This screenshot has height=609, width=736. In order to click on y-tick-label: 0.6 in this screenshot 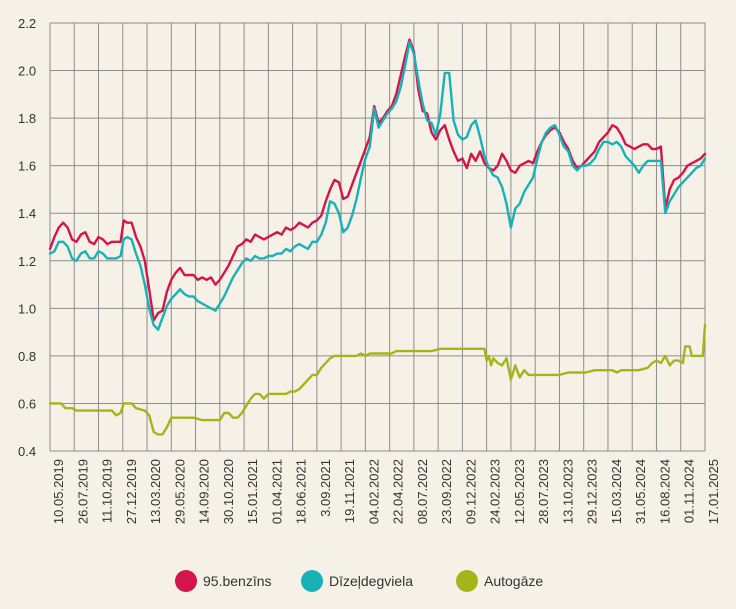, I will do `click(27, 403)`.